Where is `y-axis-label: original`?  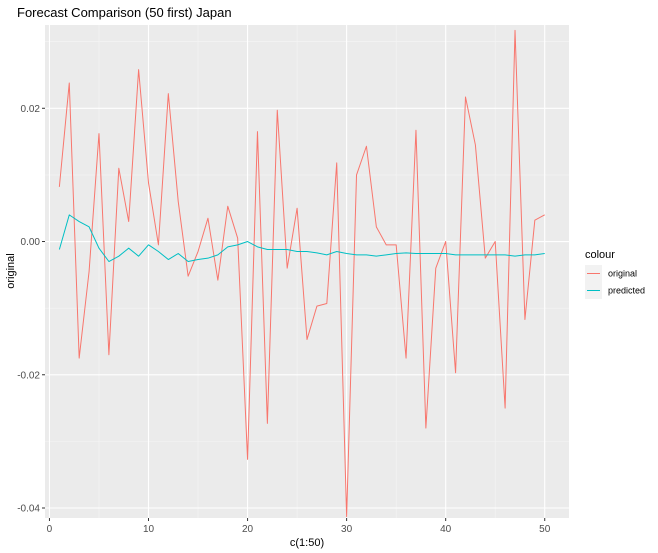 y-axis-label: original is located at coordinates (11, 270).